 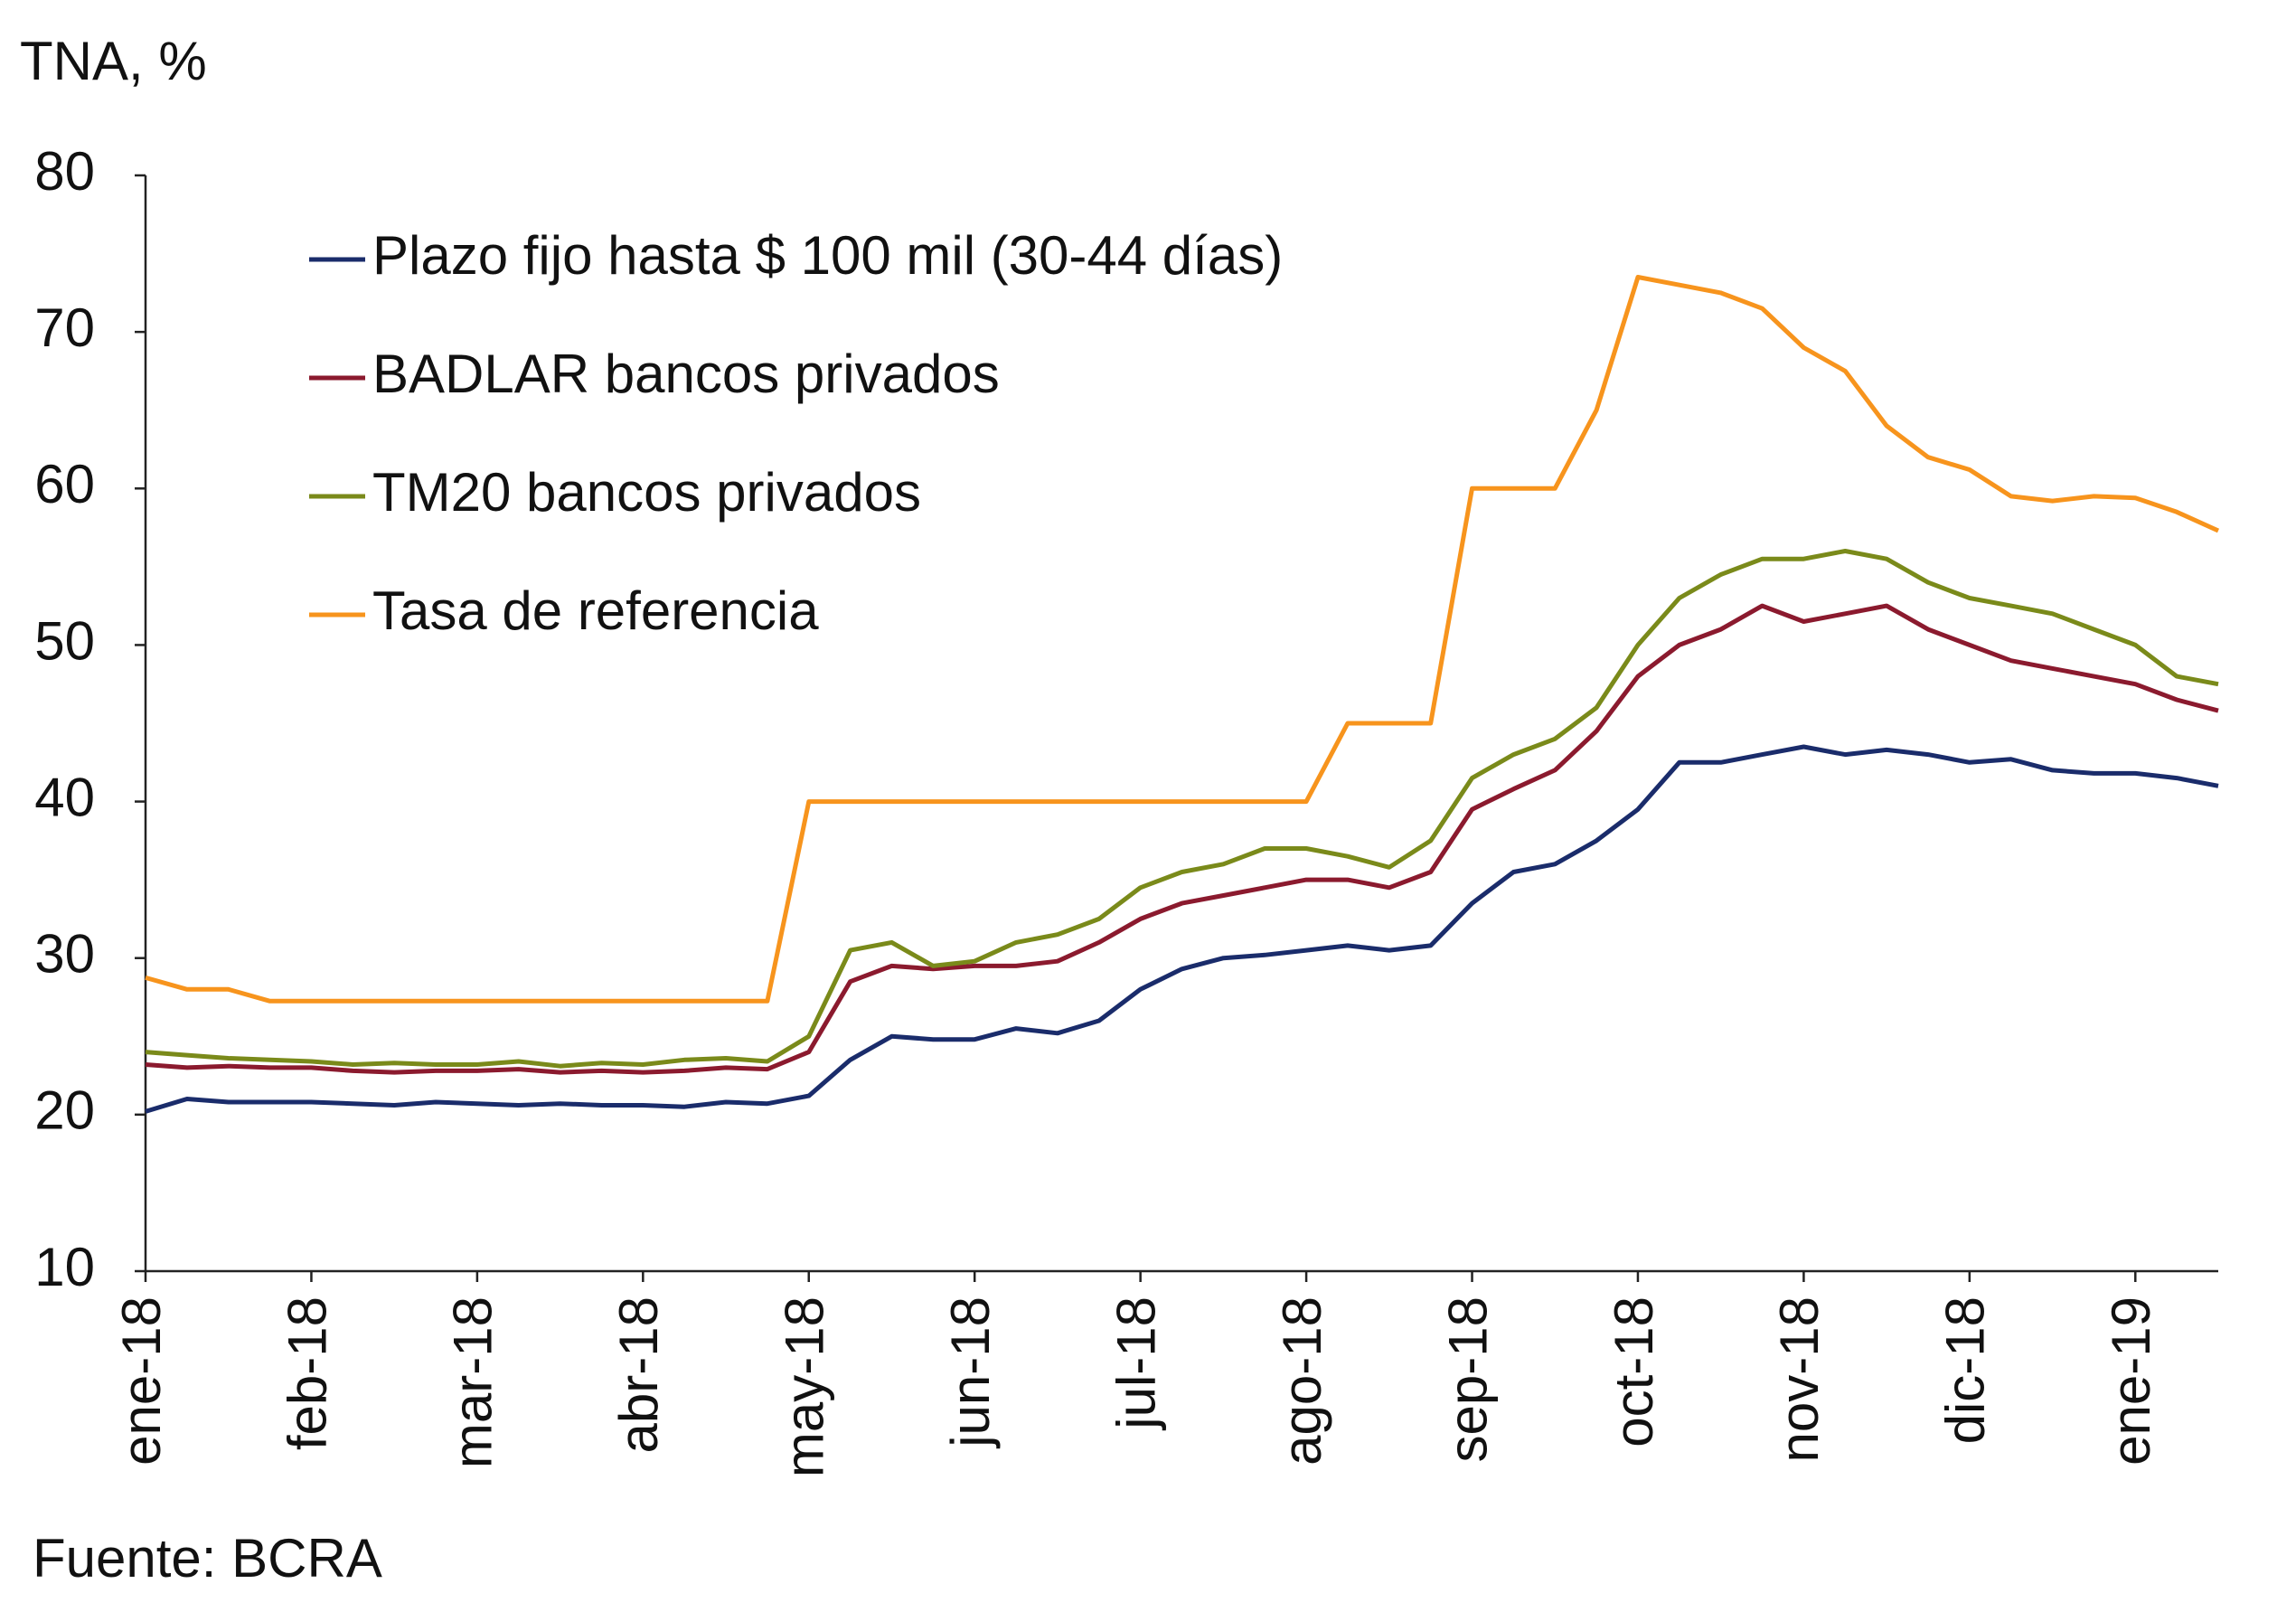 What do you see at coordinates (2131, 1381) in the screenshot?
I see `x-tick-label: ene-19` at bounding box center [2131, 1381].